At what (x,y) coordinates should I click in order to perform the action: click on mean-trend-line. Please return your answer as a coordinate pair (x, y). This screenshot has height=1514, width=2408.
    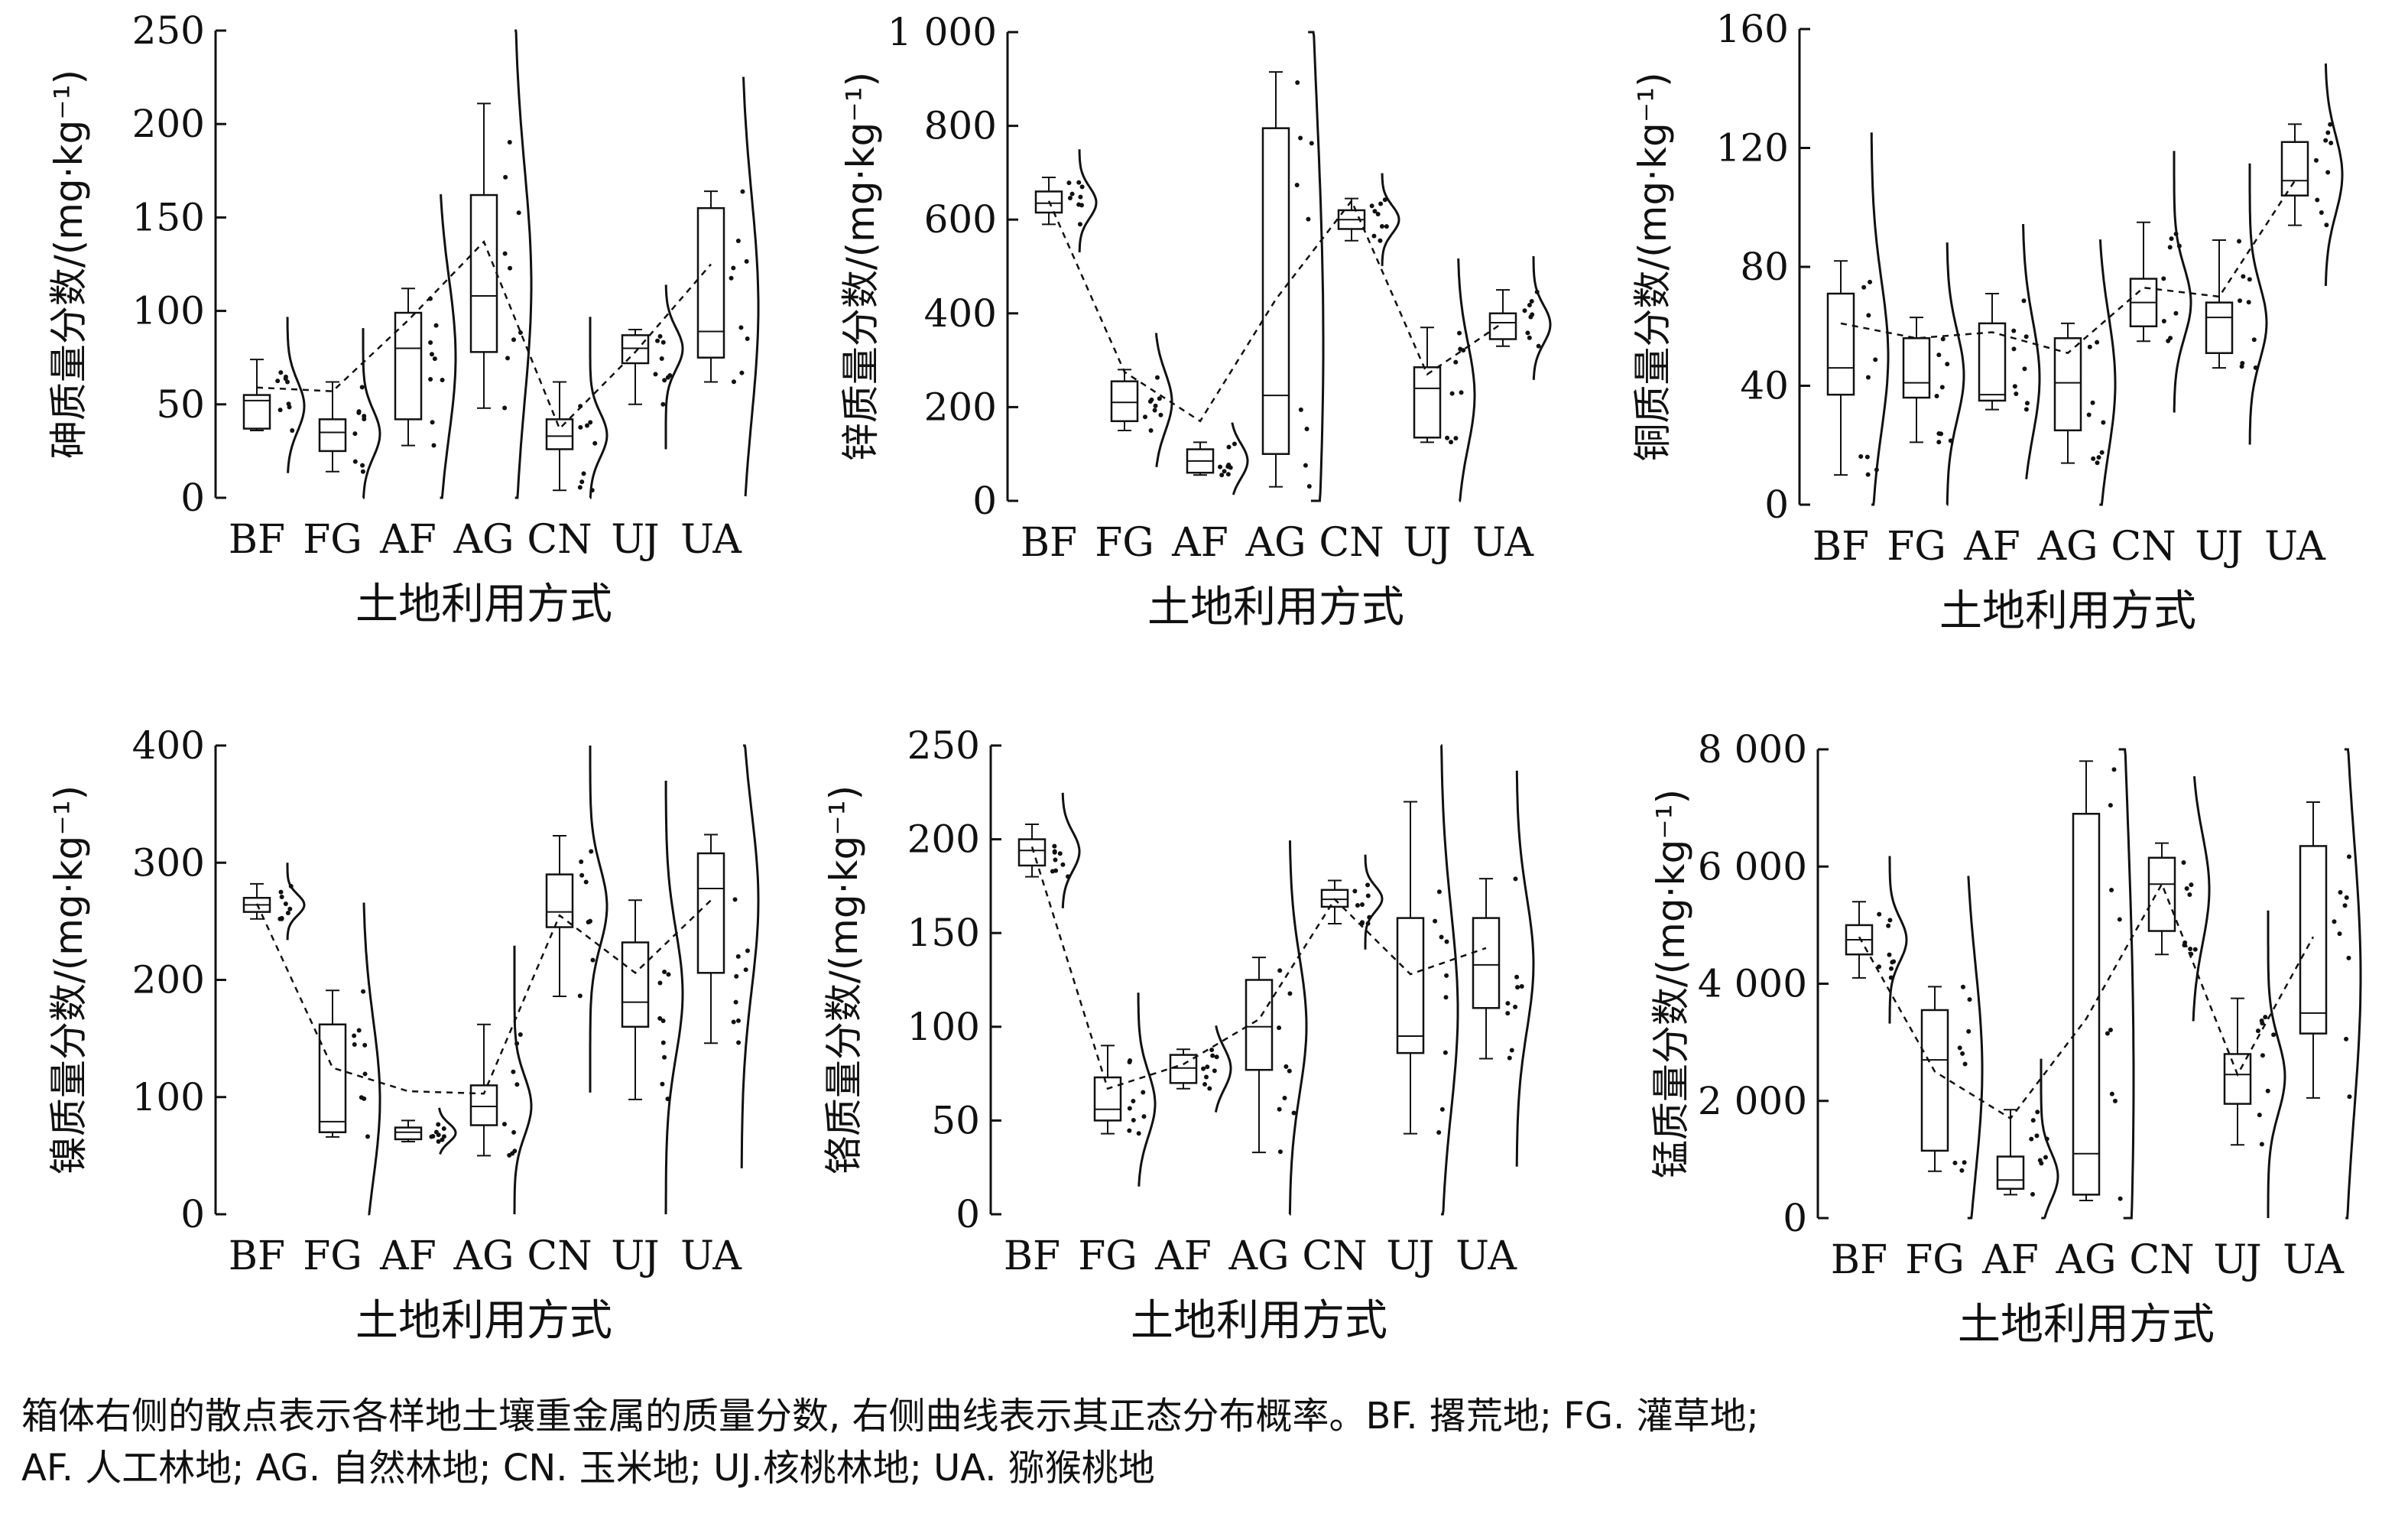
    Looking at the image, I should click on (2087, 1001).